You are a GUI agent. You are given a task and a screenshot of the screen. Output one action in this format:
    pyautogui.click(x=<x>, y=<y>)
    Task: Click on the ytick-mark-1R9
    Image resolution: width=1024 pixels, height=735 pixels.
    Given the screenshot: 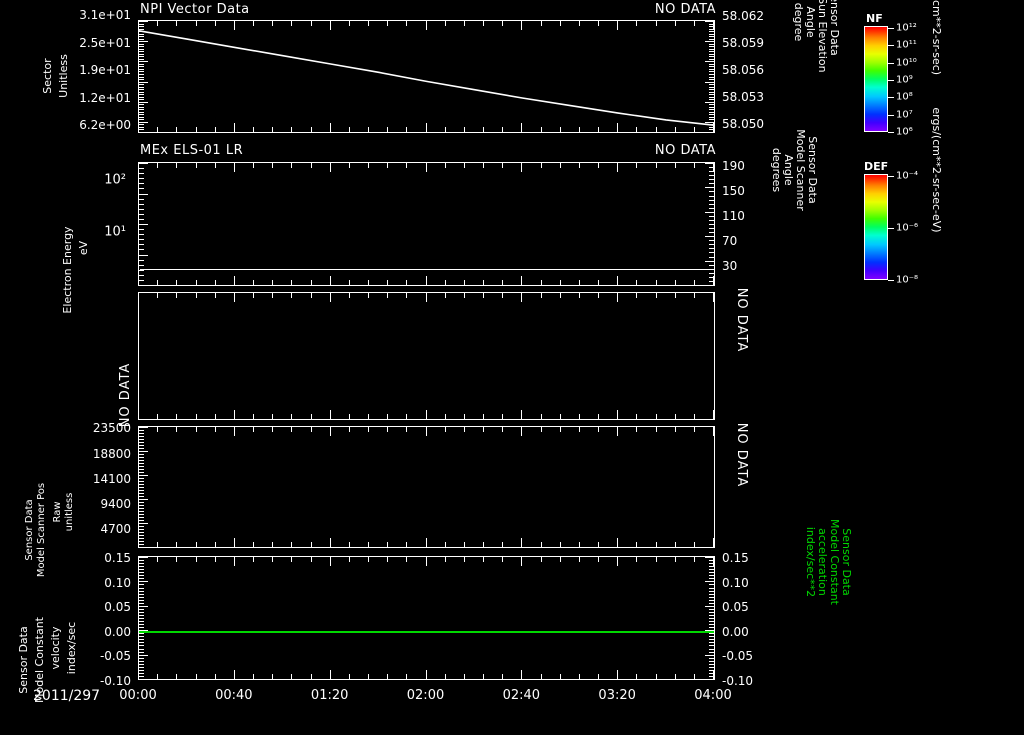 What is the action you would take?
    pyautogui.click(x=711, y=200)
    